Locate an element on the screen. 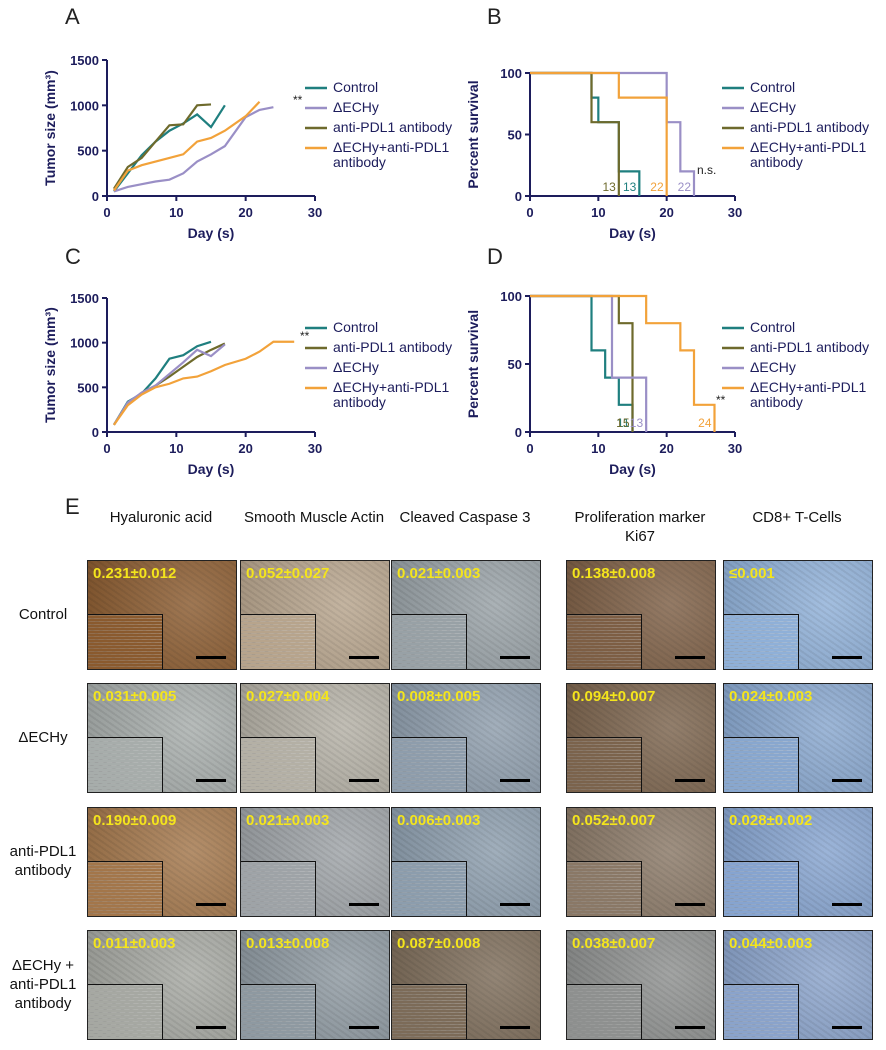  median-label: 24 is located at coordinates (705, 423).